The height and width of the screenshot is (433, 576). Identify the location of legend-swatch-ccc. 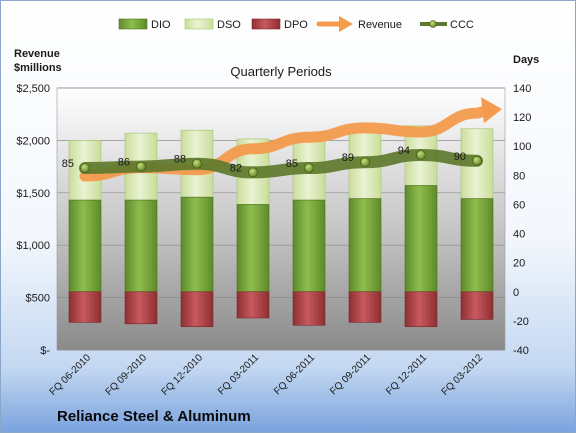
(433, 24).